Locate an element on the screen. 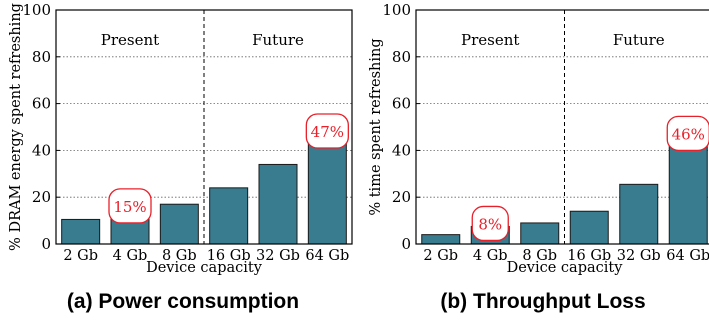 The height and width of the screenshot is (322, 709). panel-caption: (a) Power consumption is located at coordinates (183, 301).